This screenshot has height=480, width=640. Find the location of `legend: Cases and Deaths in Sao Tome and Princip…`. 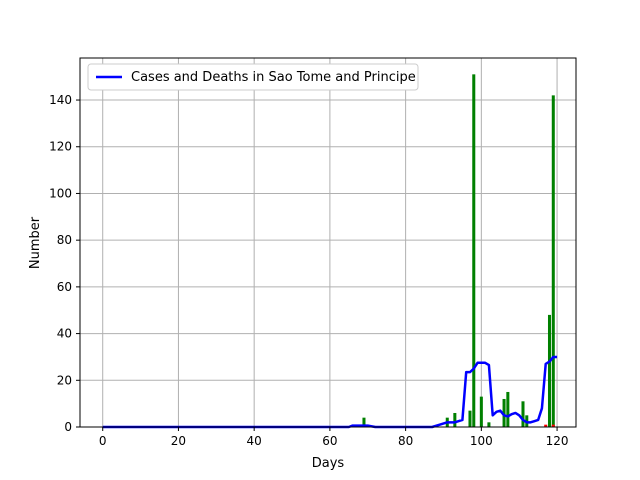

legend: Cases and Deaths in Sao Tome and Princip… is located at coordinates (253, 77).